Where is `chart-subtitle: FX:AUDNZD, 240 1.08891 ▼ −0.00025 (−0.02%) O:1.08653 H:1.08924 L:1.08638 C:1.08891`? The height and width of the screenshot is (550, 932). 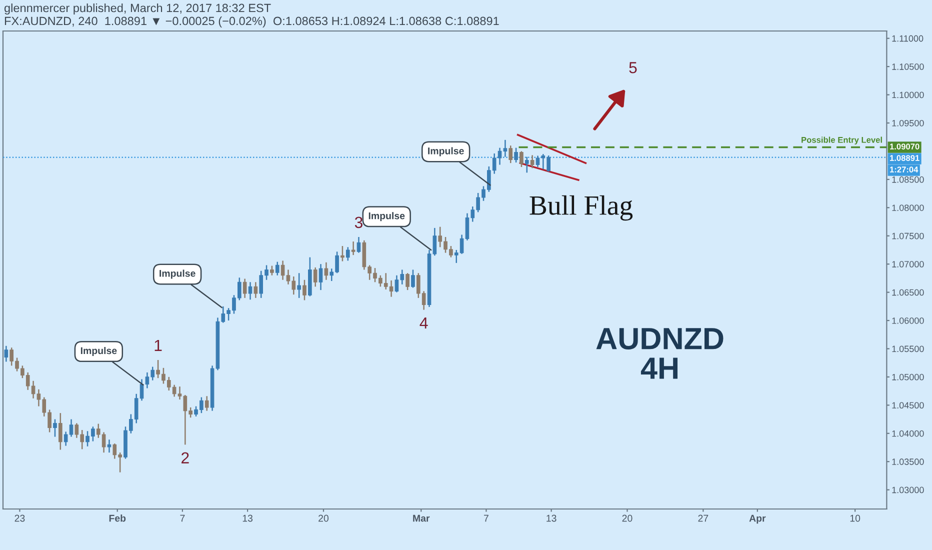
chart-subtitle: FX:AUDNZD, 240 1.08891 ▼ −0.00025 (−0.02%) O:1.08653 H:1.08924 L:1.08638 C:1.08891 is located at coordinates (251, 22).